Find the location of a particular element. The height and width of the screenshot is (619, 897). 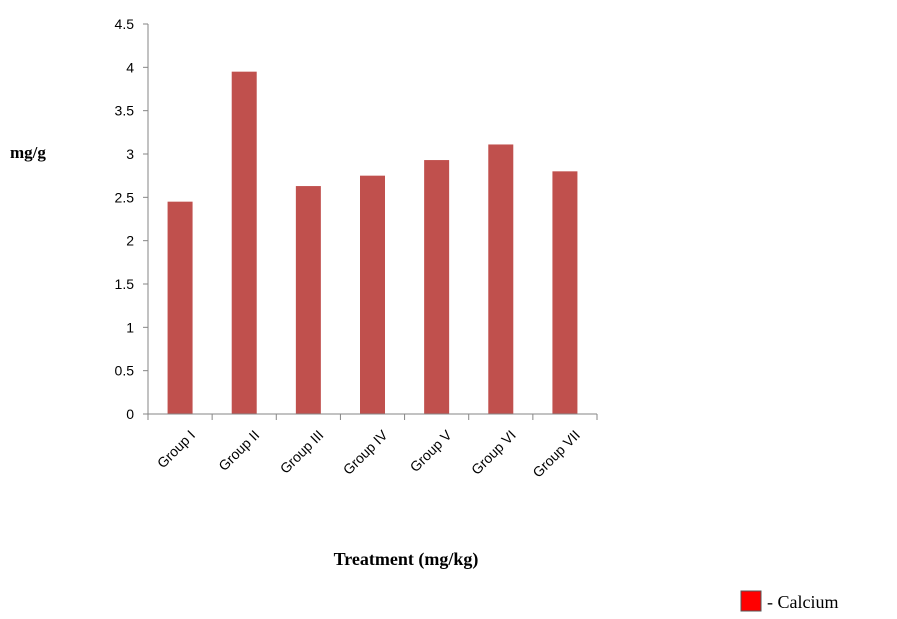

x-tick-label: Group II is located at coordinates (238, 450).